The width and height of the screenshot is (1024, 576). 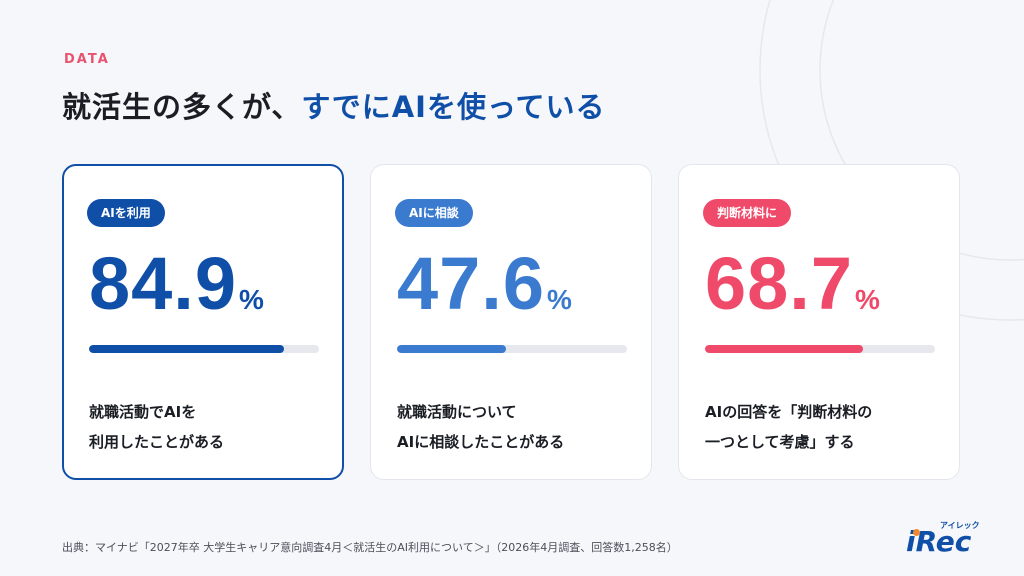 What do you see at coordinates (209, 427) in the screenshot?
I see `stat-description: 就職活動でAIを 利用したことがある` at bounding box center [209, 427].